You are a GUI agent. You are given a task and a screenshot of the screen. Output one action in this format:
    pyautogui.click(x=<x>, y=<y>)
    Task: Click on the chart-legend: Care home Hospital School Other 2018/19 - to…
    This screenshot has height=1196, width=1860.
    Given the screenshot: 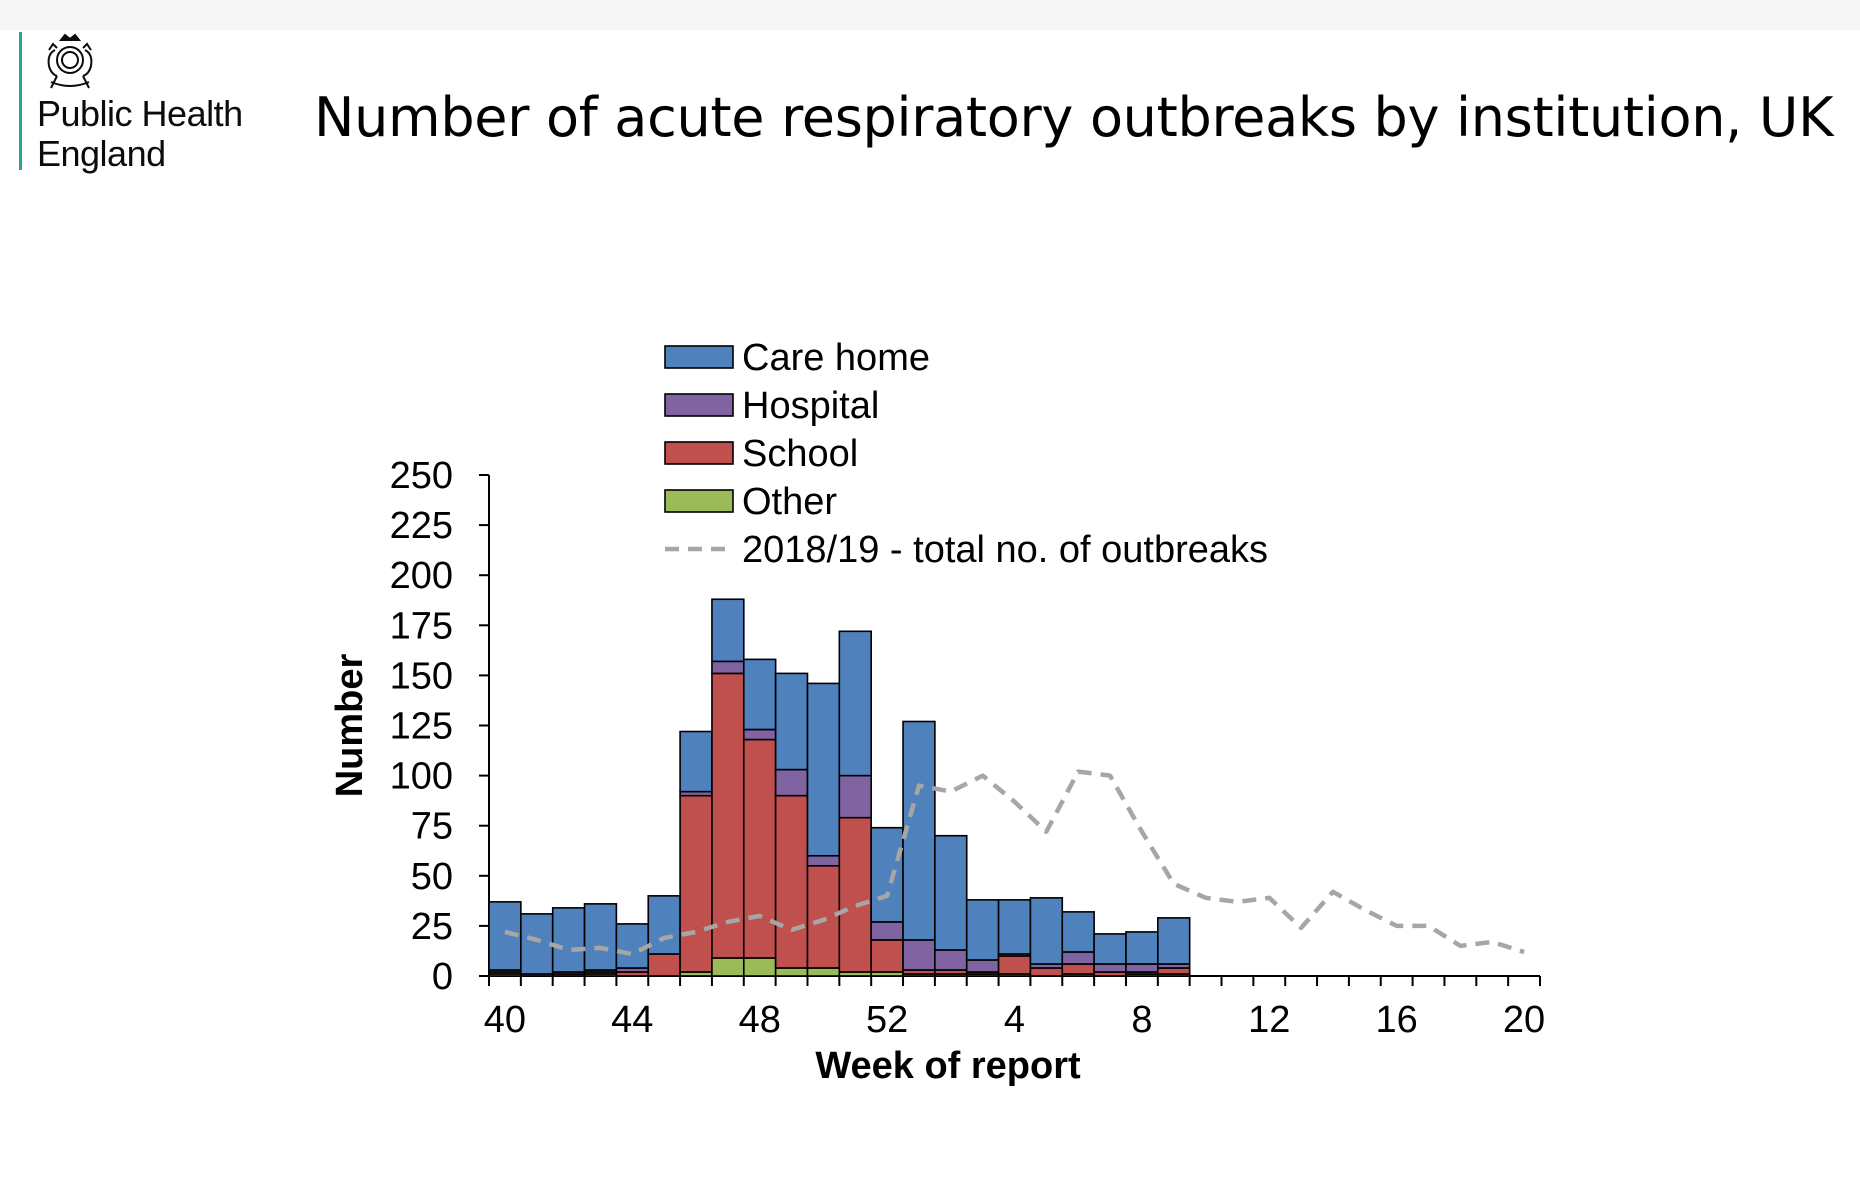 What is the action you would take?
    pyautogui.click(x=966, y=454)
    